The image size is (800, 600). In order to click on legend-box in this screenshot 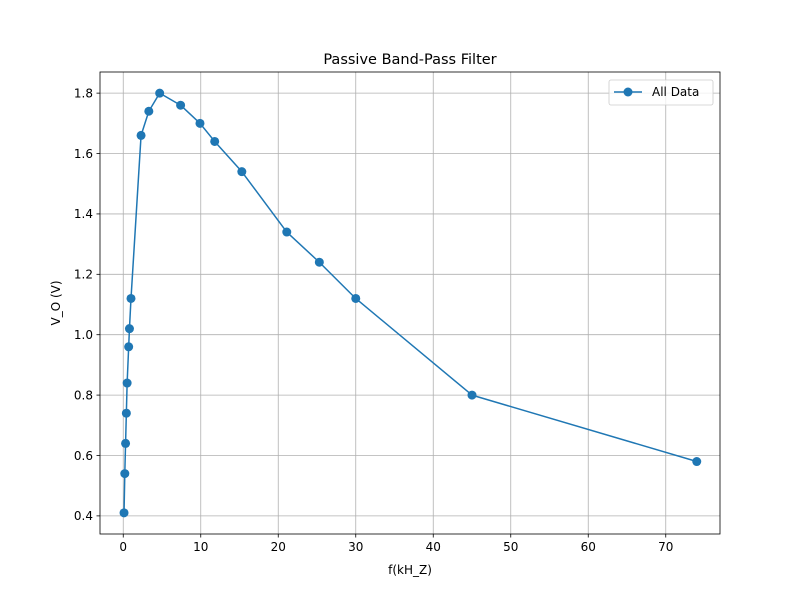, I will do `click(661, 92)`.